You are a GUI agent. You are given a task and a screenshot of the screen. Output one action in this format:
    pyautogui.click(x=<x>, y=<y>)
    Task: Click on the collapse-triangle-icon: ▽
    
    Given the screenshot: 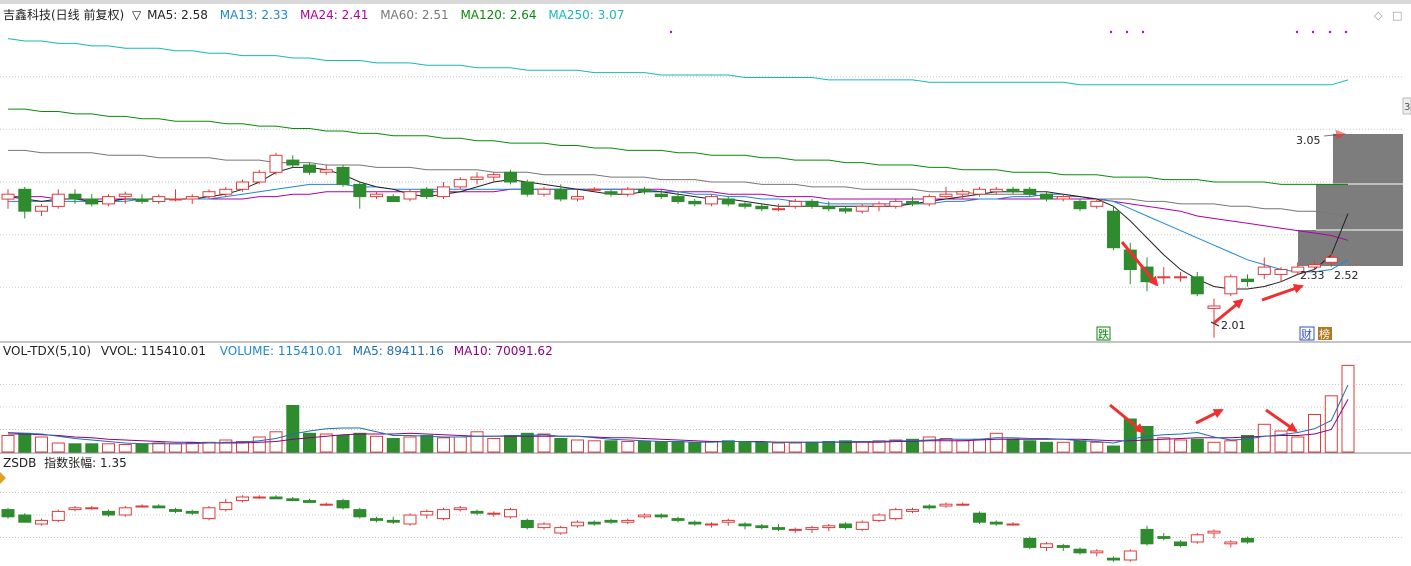 What is the action you would take?
    pyautogui.click(x=137, y=15)
    